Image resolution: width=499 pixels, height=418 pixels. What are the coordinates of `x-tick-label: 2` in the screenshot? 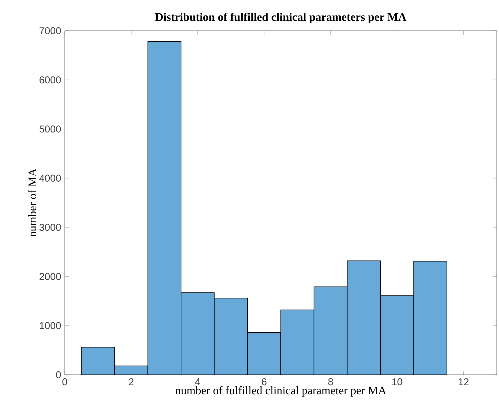 It's located at (131, 382).